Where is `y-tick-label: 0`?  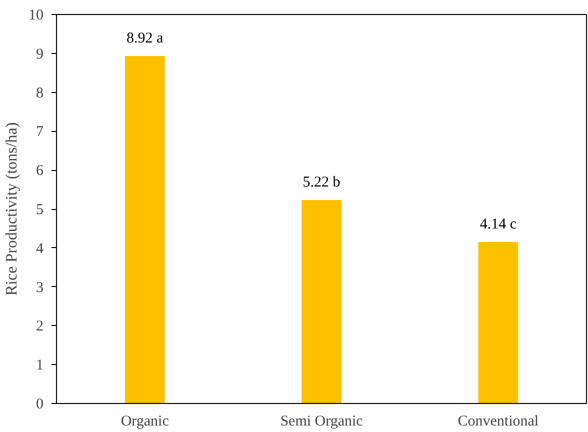 y-tick-label: 0 is located at coordinates (40, 404).